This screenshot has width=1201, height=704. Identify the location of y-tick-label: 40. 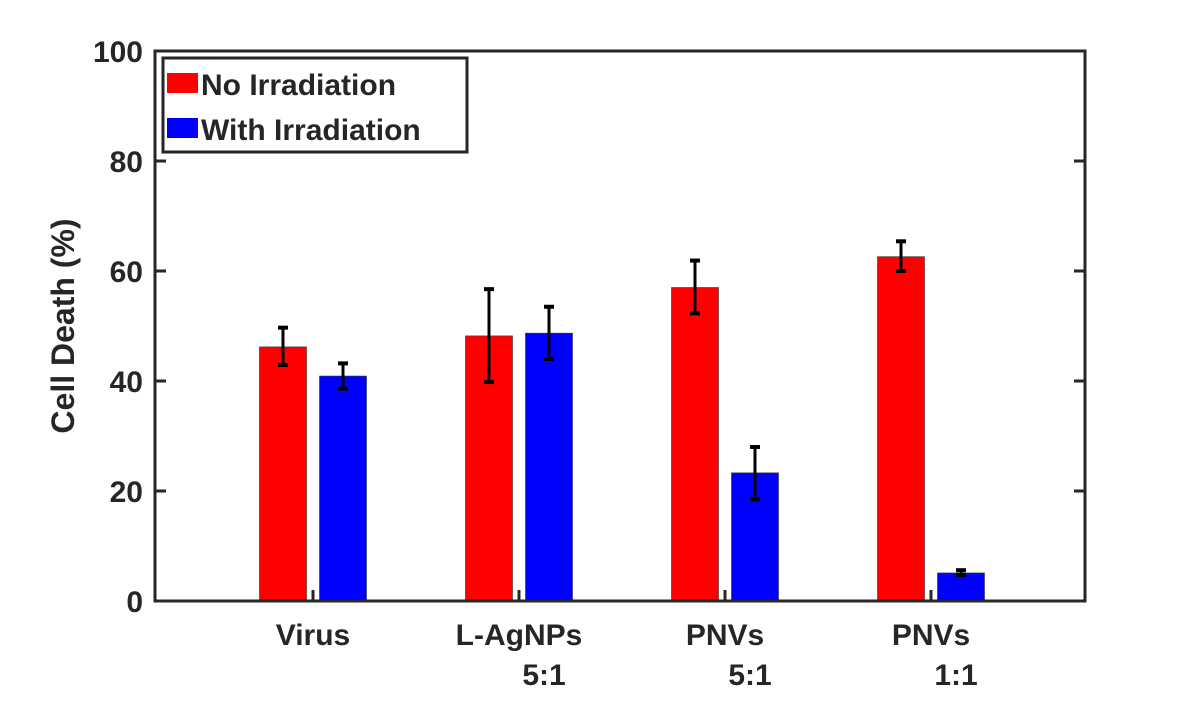
(126, 382).